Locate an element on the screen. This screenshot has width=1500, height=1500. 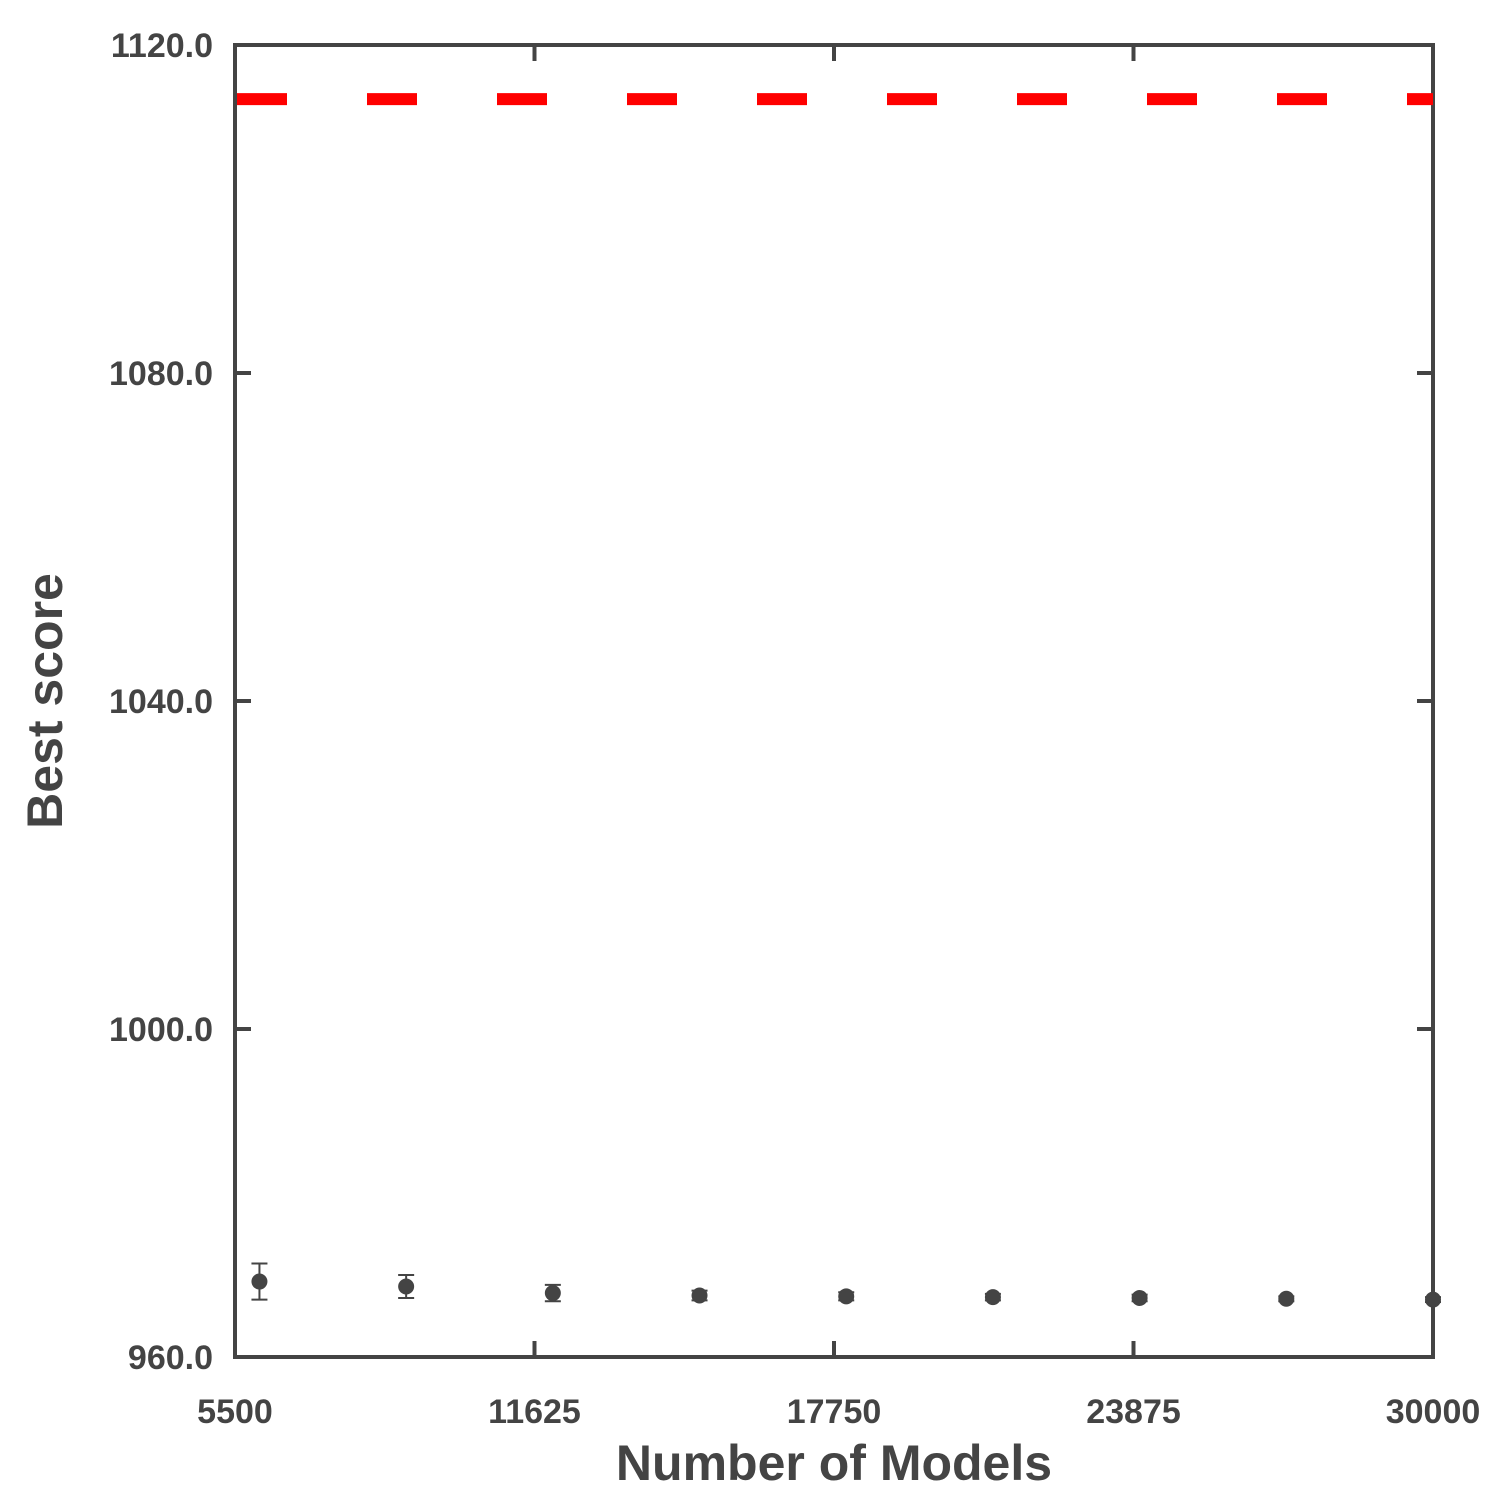
y-tick-label: 960.0 is located at coordinates (170, 1358).